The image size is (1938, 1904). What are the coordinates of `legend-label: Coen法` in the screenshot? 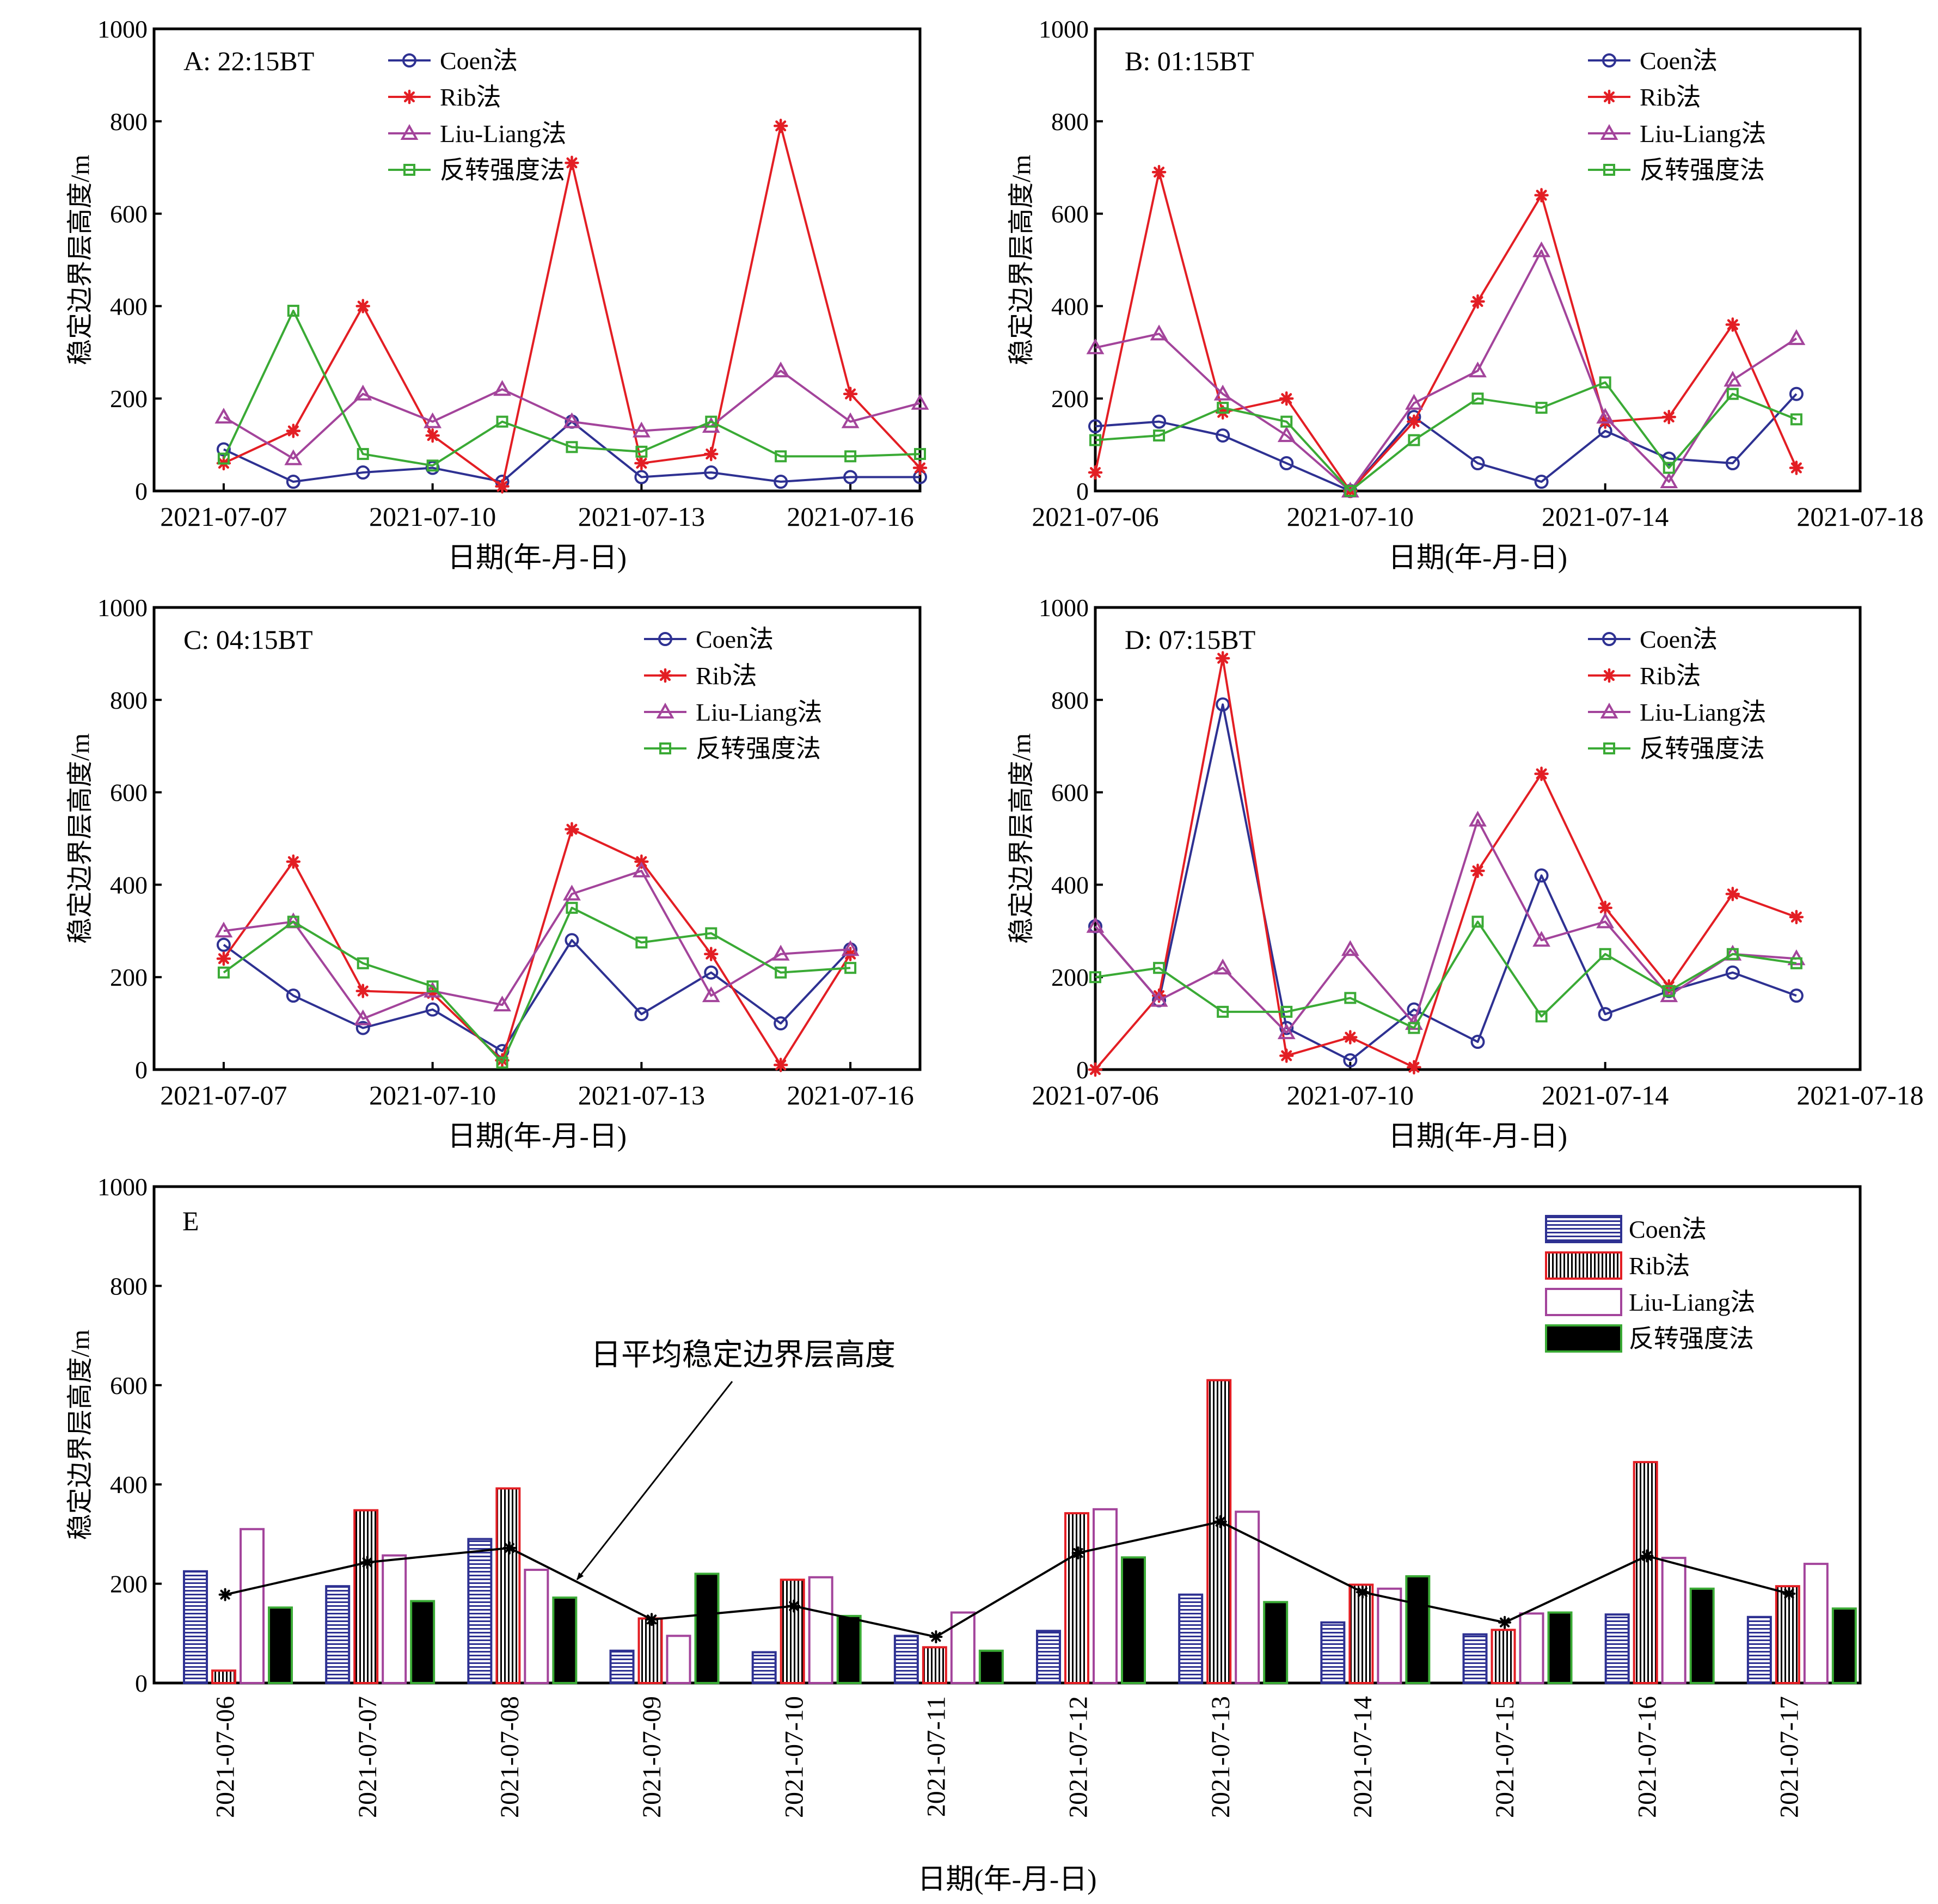 It's located at (735, 639).